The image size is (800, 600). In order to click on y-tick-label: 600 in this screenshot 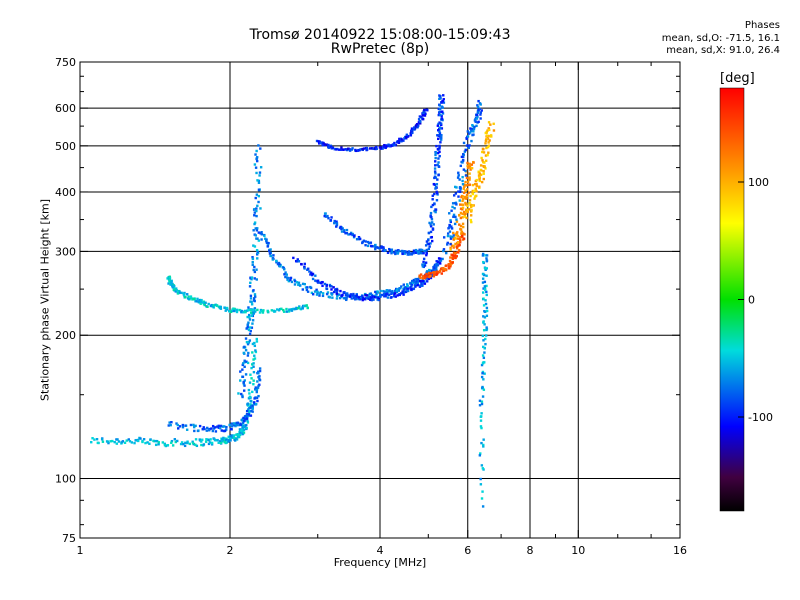, I will do `click(65, 108)`.